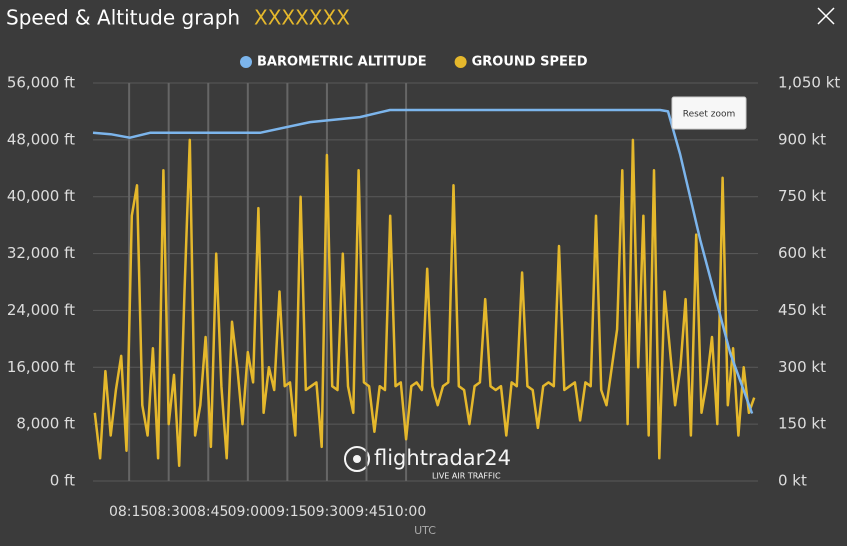 Image resolution: width=847 pixels, height=546 pixels. I want to click on y2-tick-label: 150 kt, so click(802, 424).